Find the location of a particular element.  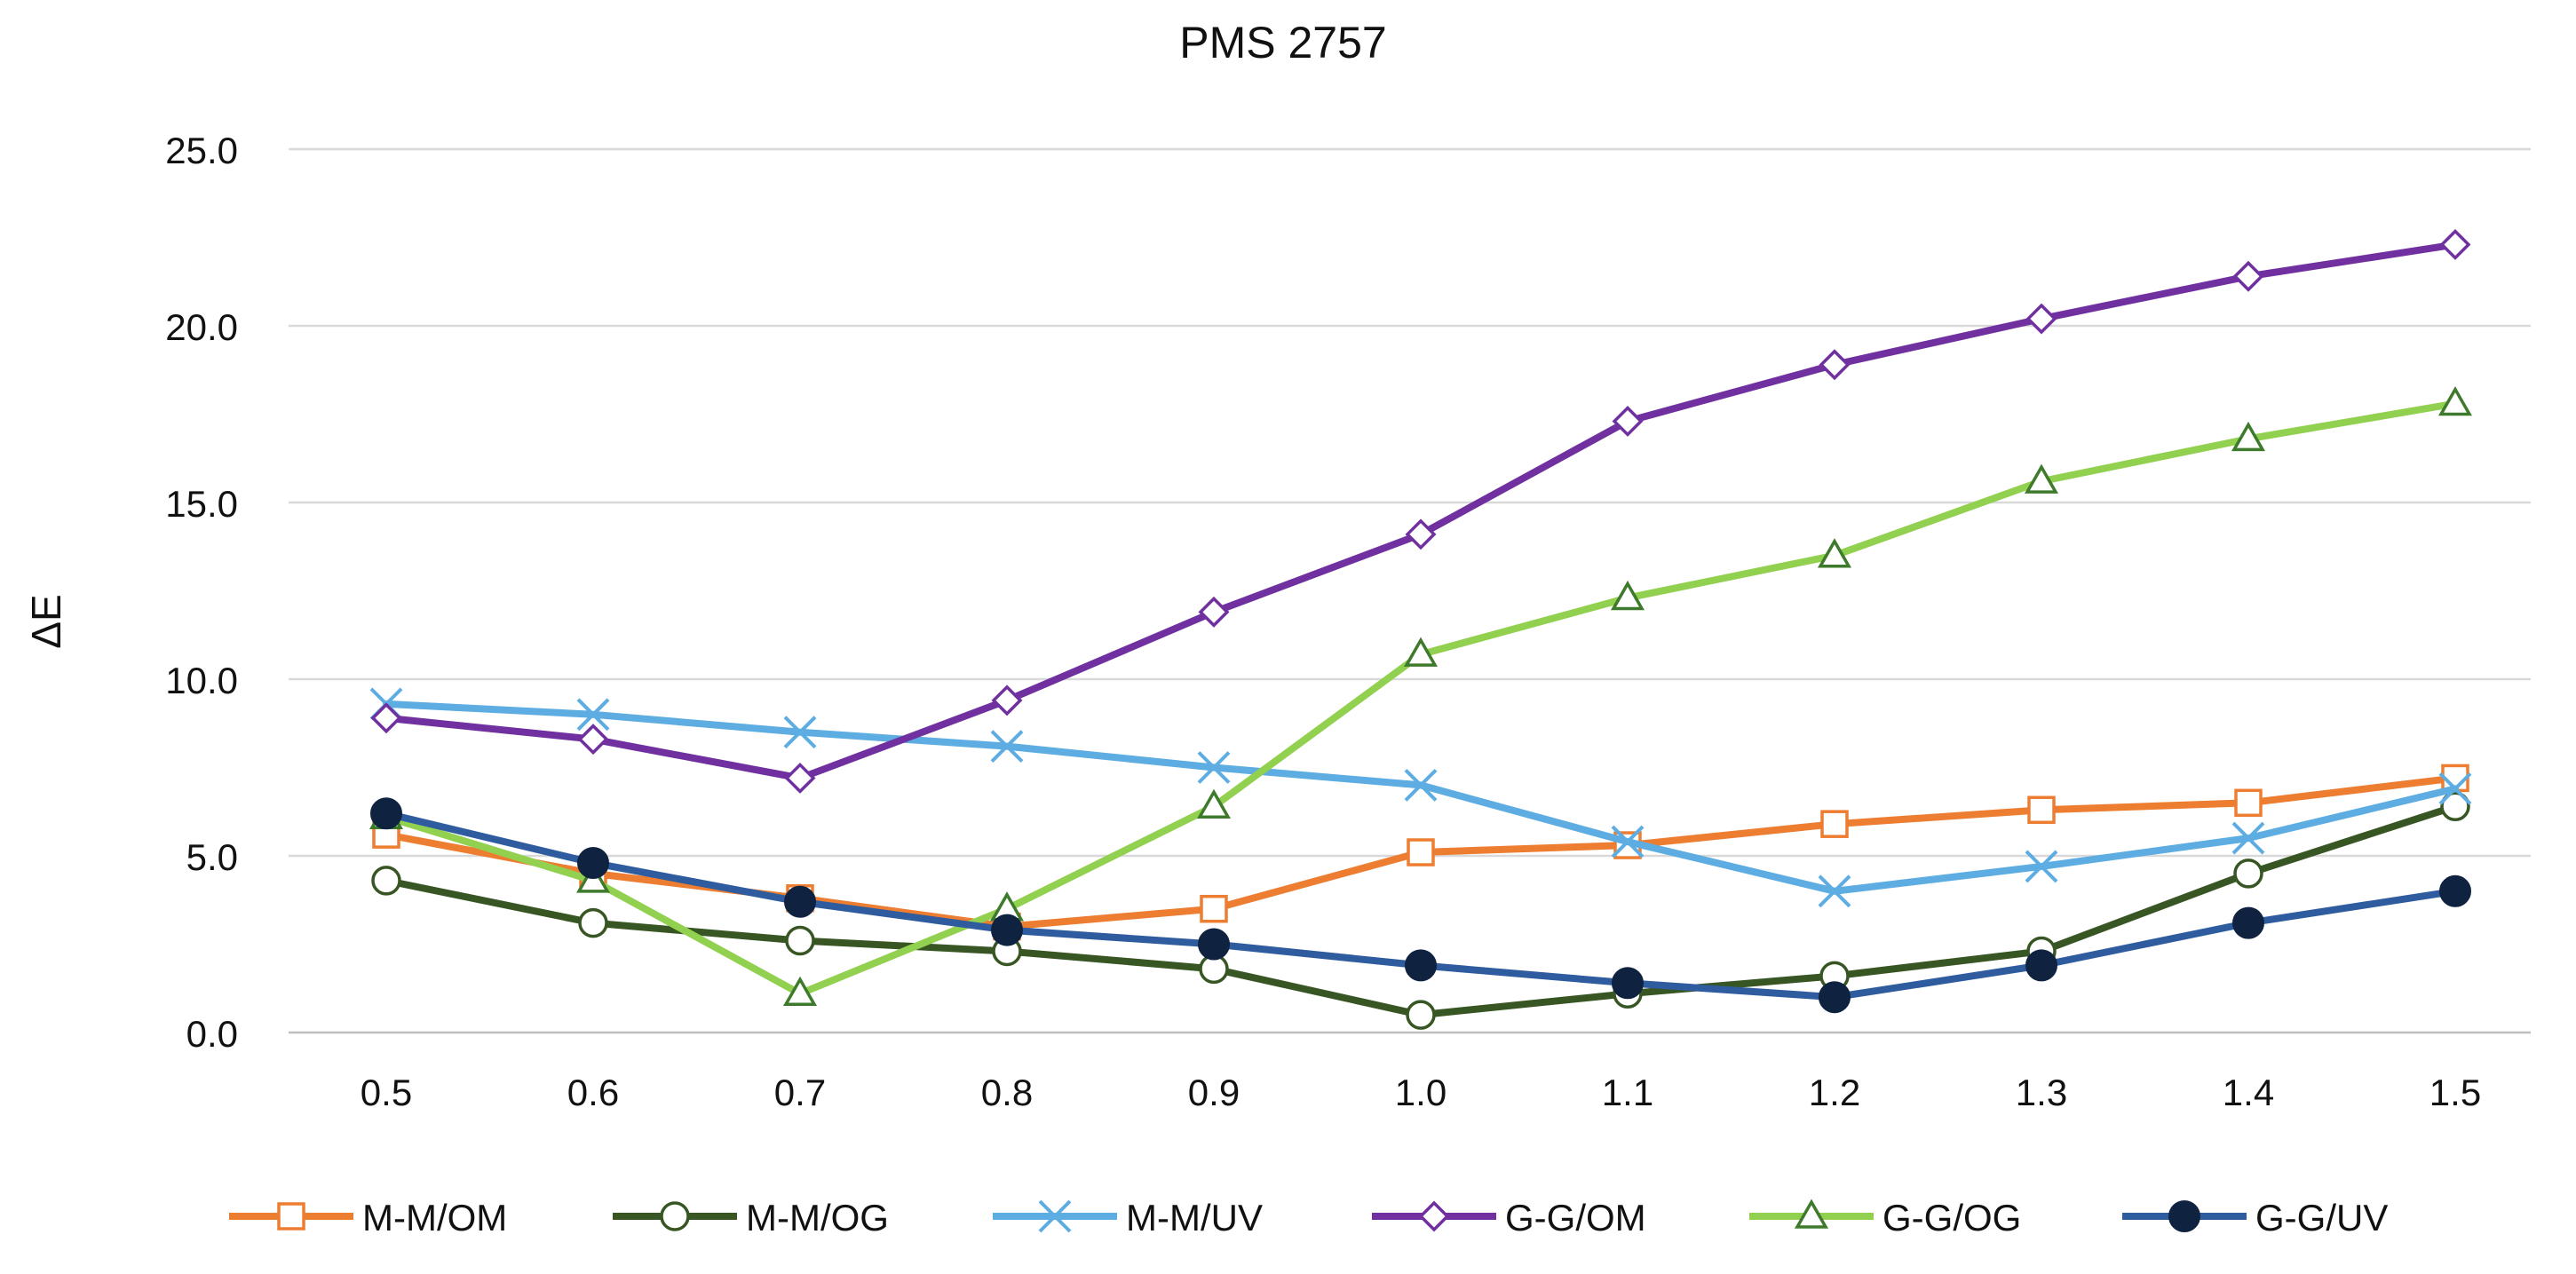

legend-item: M-M/OM is located at coordinates (368, 1217).